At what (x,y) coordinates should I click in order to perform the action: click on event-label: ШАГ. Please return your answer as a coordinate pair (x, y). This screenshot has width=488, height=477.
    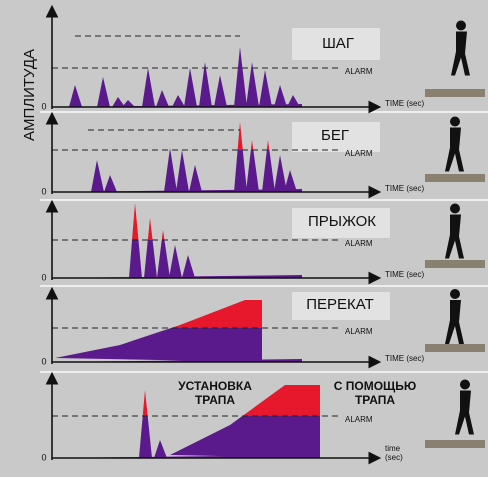
    Looking at the image, I should click on (338, 43).